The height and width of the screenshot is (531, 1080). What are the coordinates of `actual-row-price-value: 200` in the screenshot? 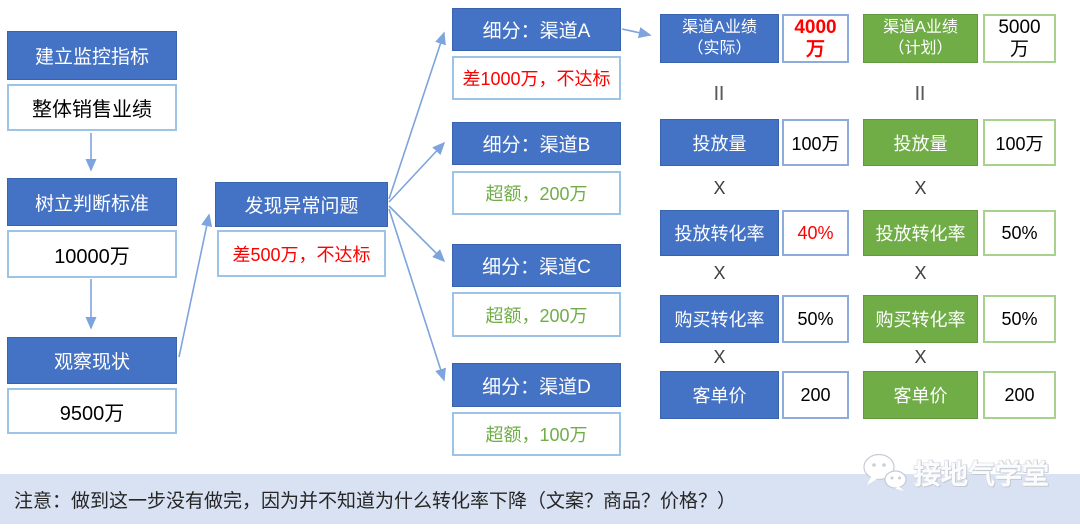 It's located at (815, 395).